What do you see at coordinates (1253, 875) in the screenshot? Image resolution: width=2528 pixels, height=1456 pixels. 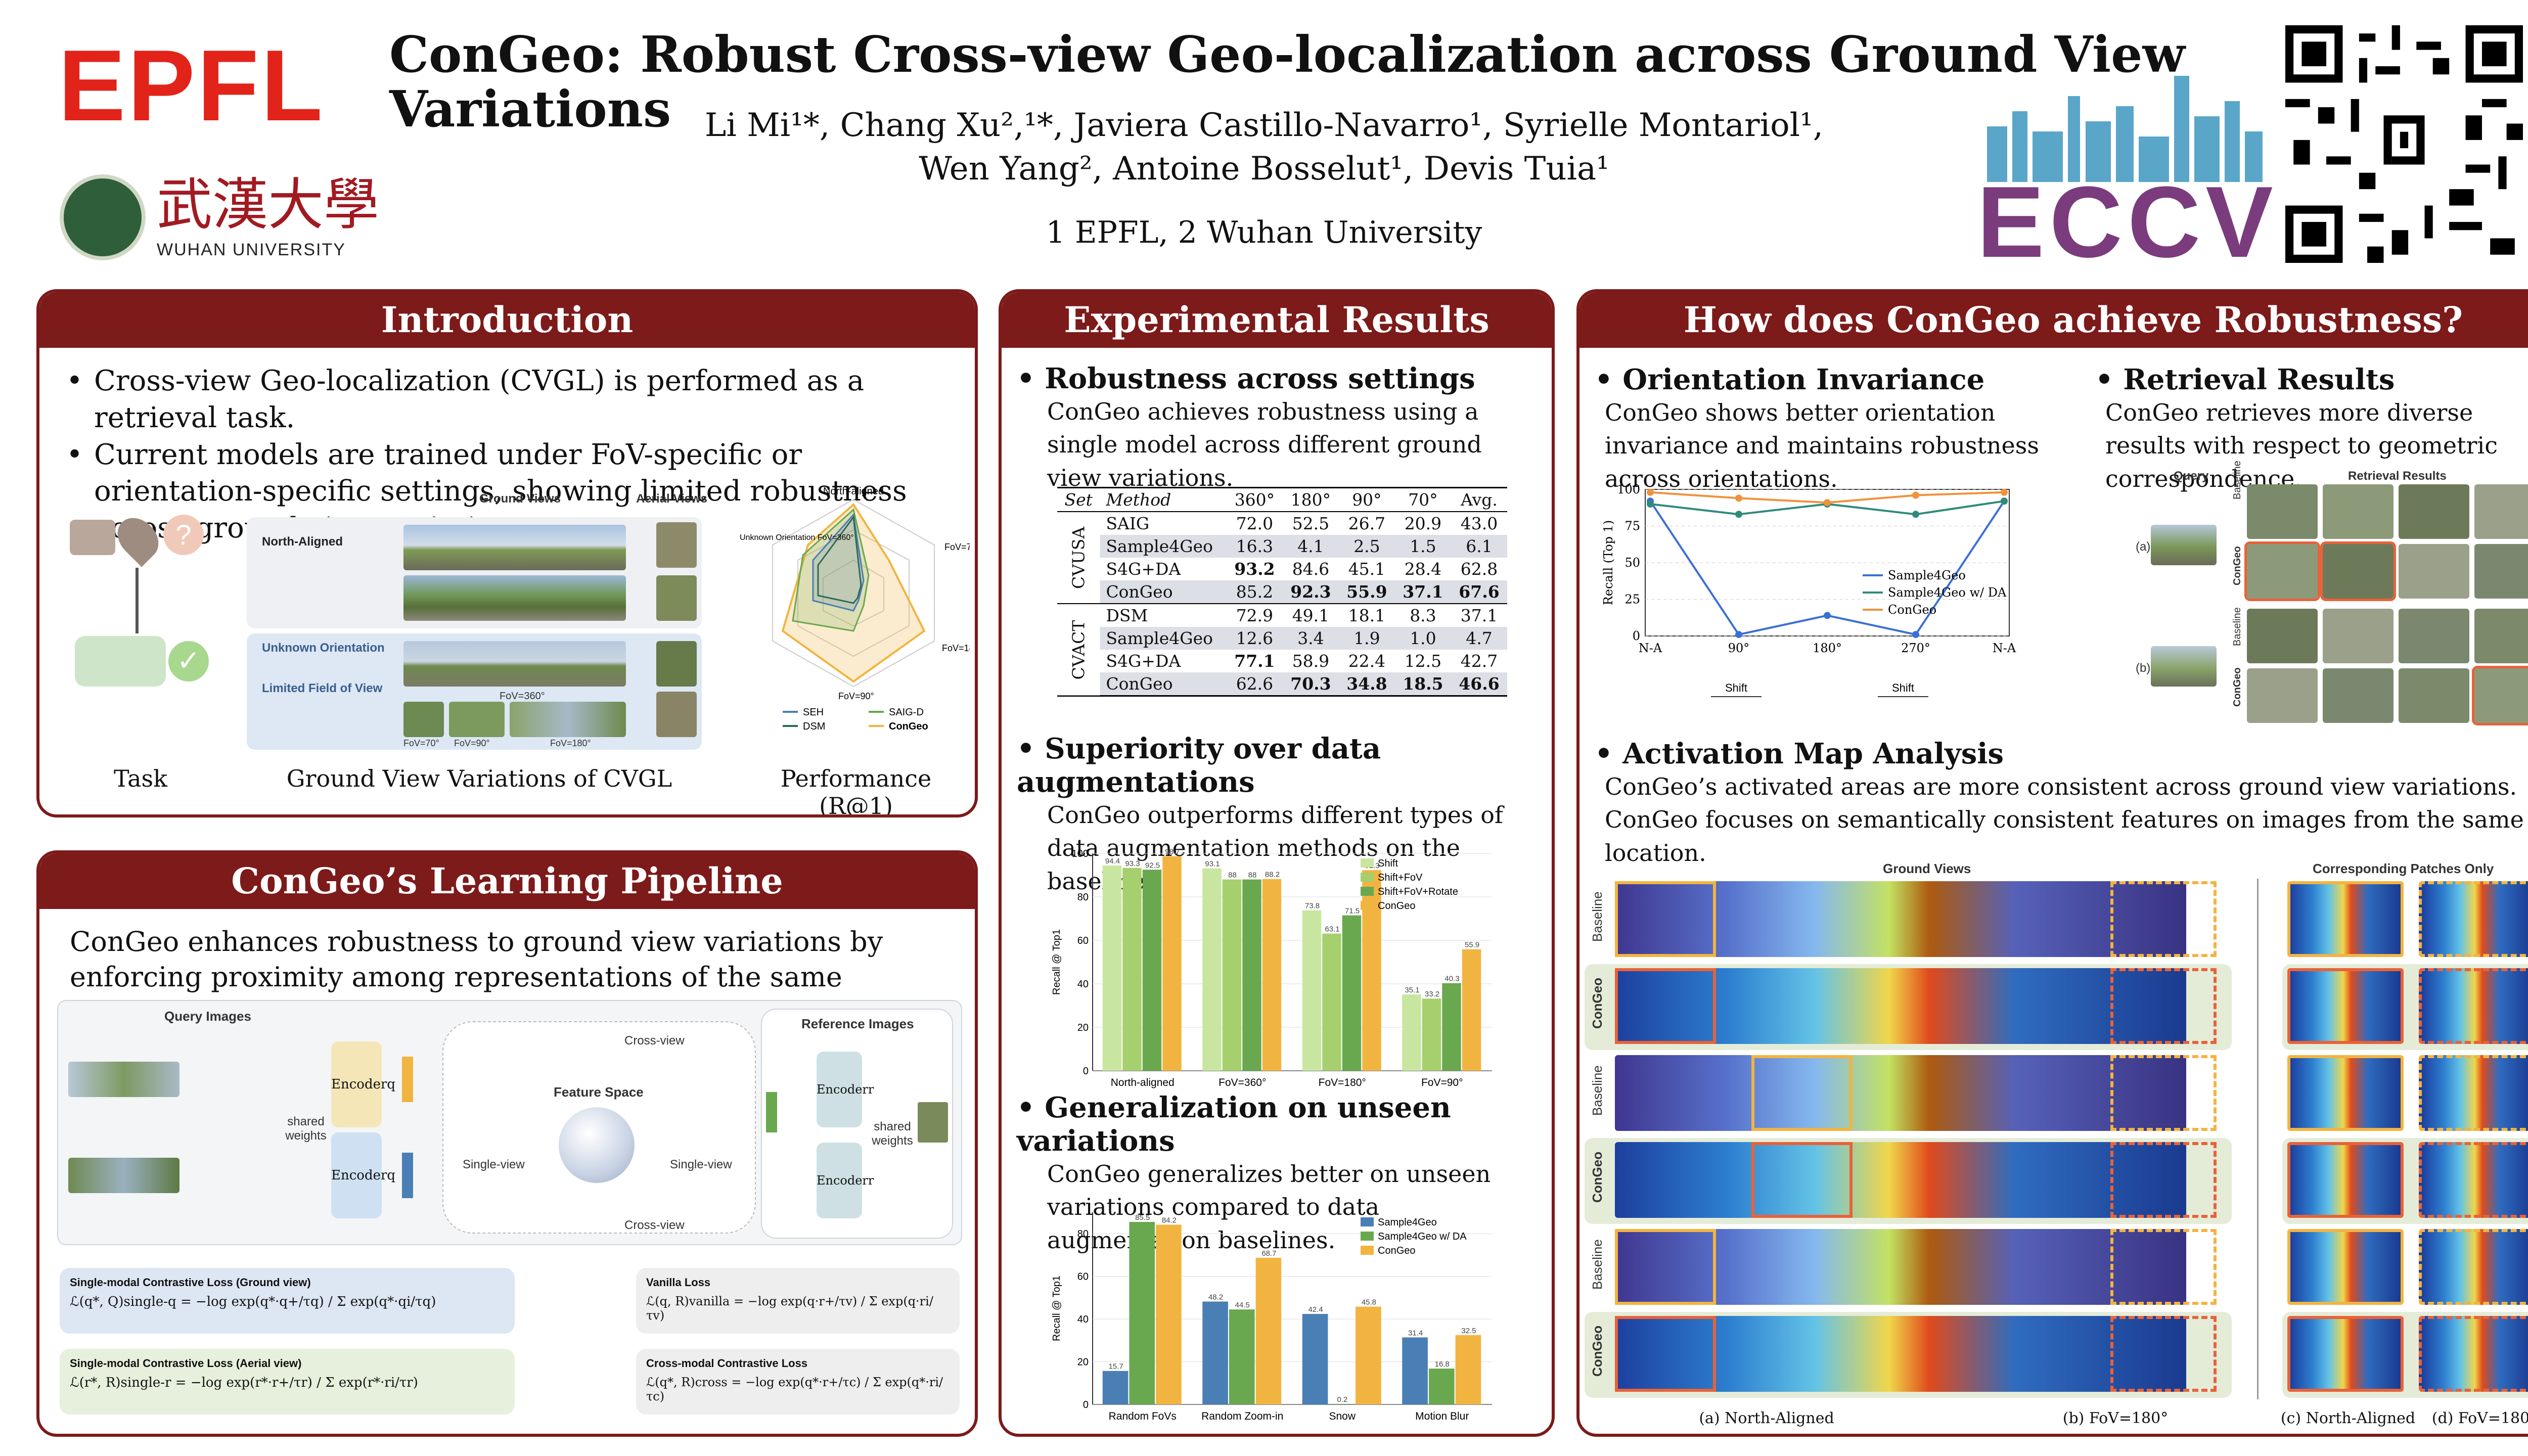 I see `bar-value-label: 88` at bounding box center [1253, 875].